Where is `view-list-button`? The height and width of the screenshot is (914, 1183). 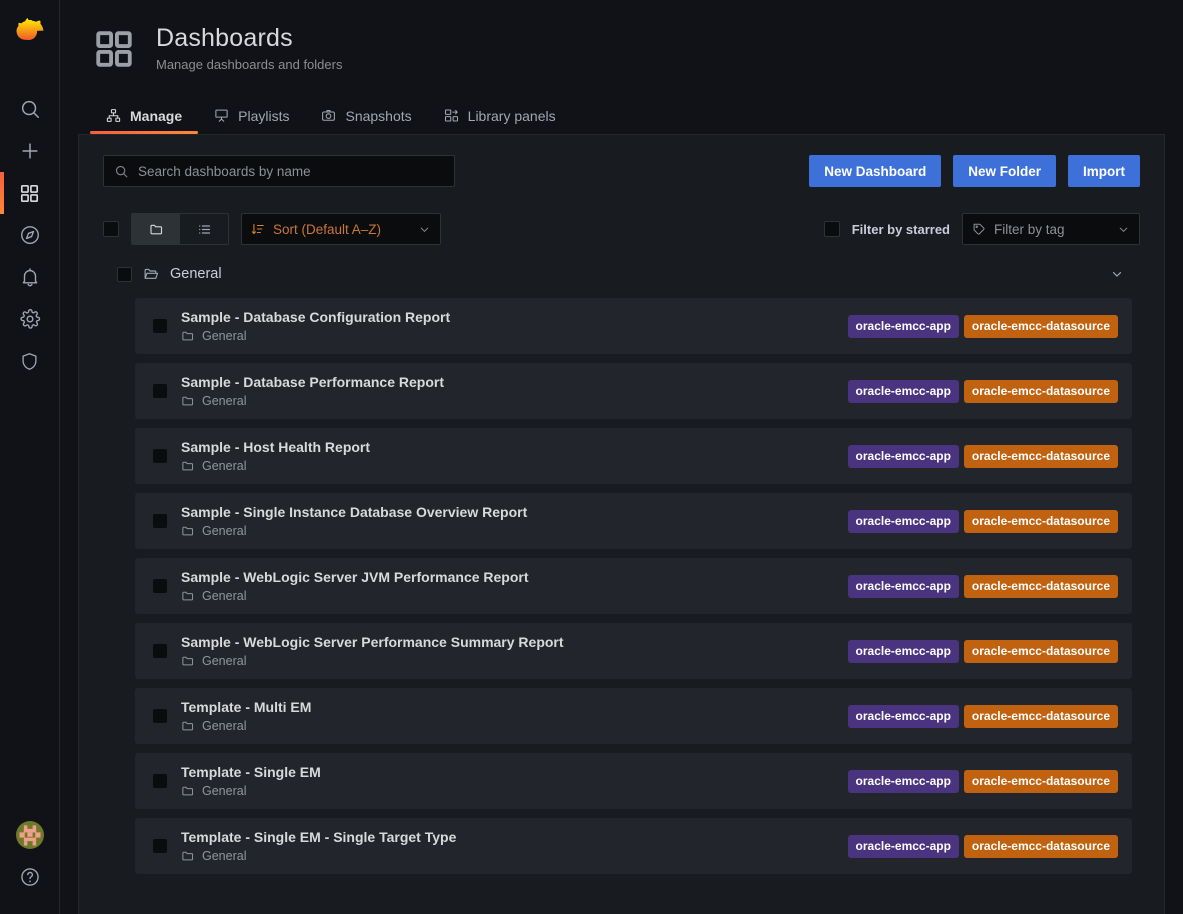
view-list-button is located at coordinates (204, 229).